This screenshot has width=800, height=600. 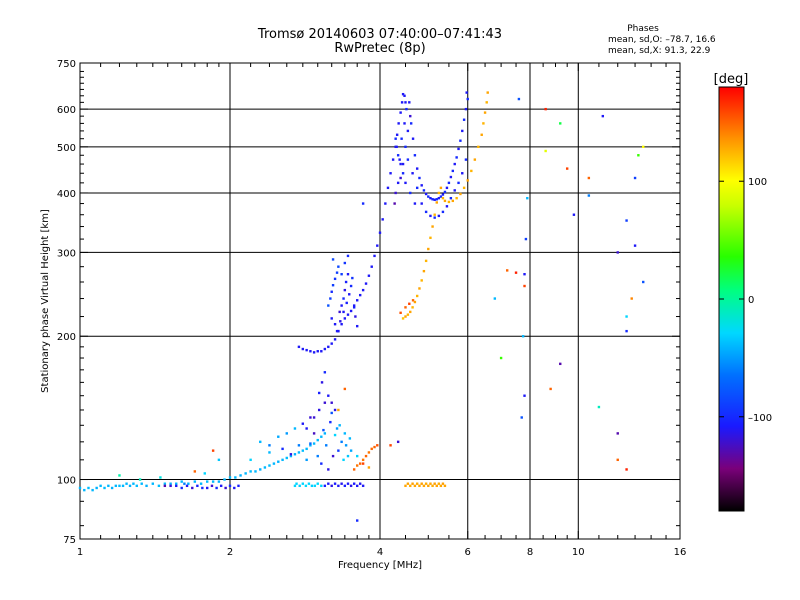 What do you see at coordinates (751, 300) in the screenshot?
I see `colorbar-tick-label: 0` at bounding box center [751, 300].